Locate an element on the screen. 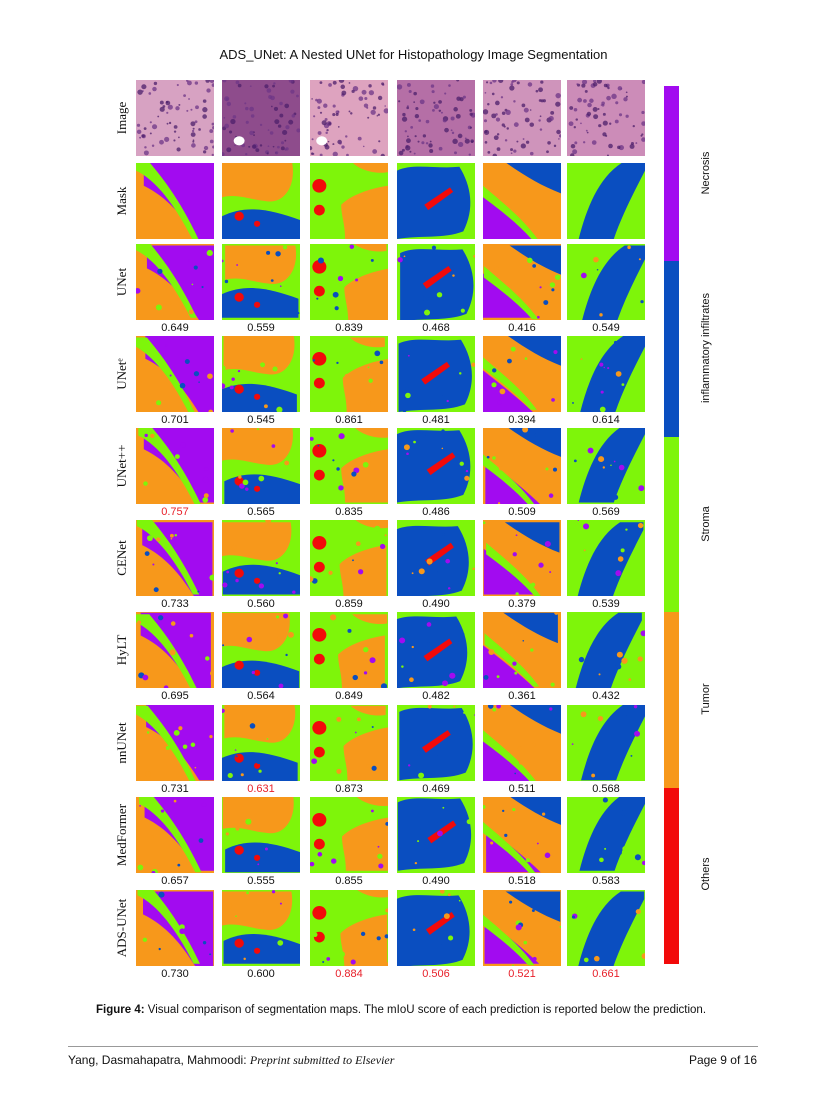  miou-score: 0.657 is located at coordinates (175, 881).